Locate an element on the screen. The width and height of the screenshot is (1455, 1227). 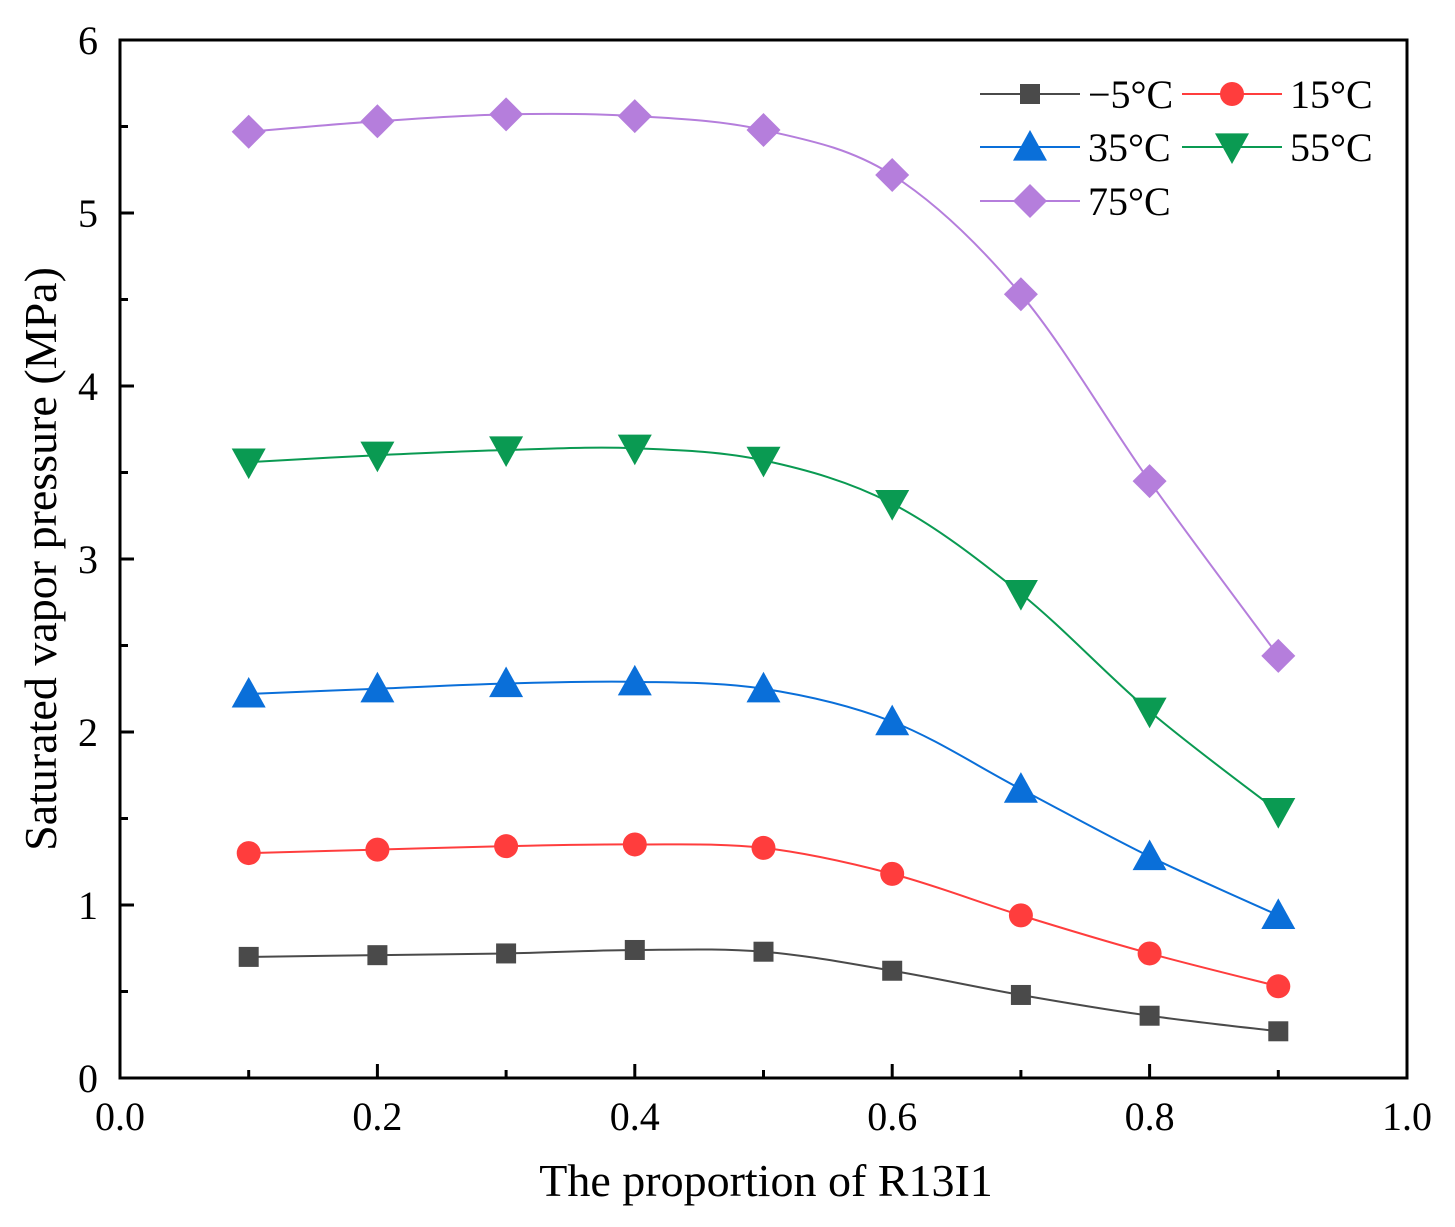
legend: −5°C 15°C 35°C 55°C 75°C is located at coordinates (1176, 148).